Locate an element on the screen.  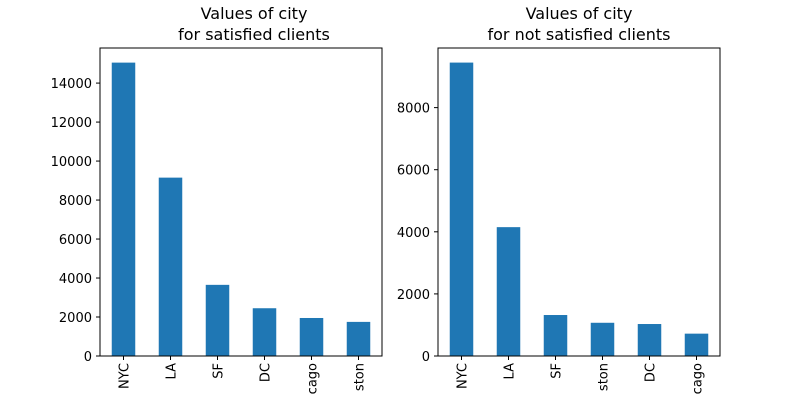
y-tick-label: 10000 is located at coordinates (71, 162).